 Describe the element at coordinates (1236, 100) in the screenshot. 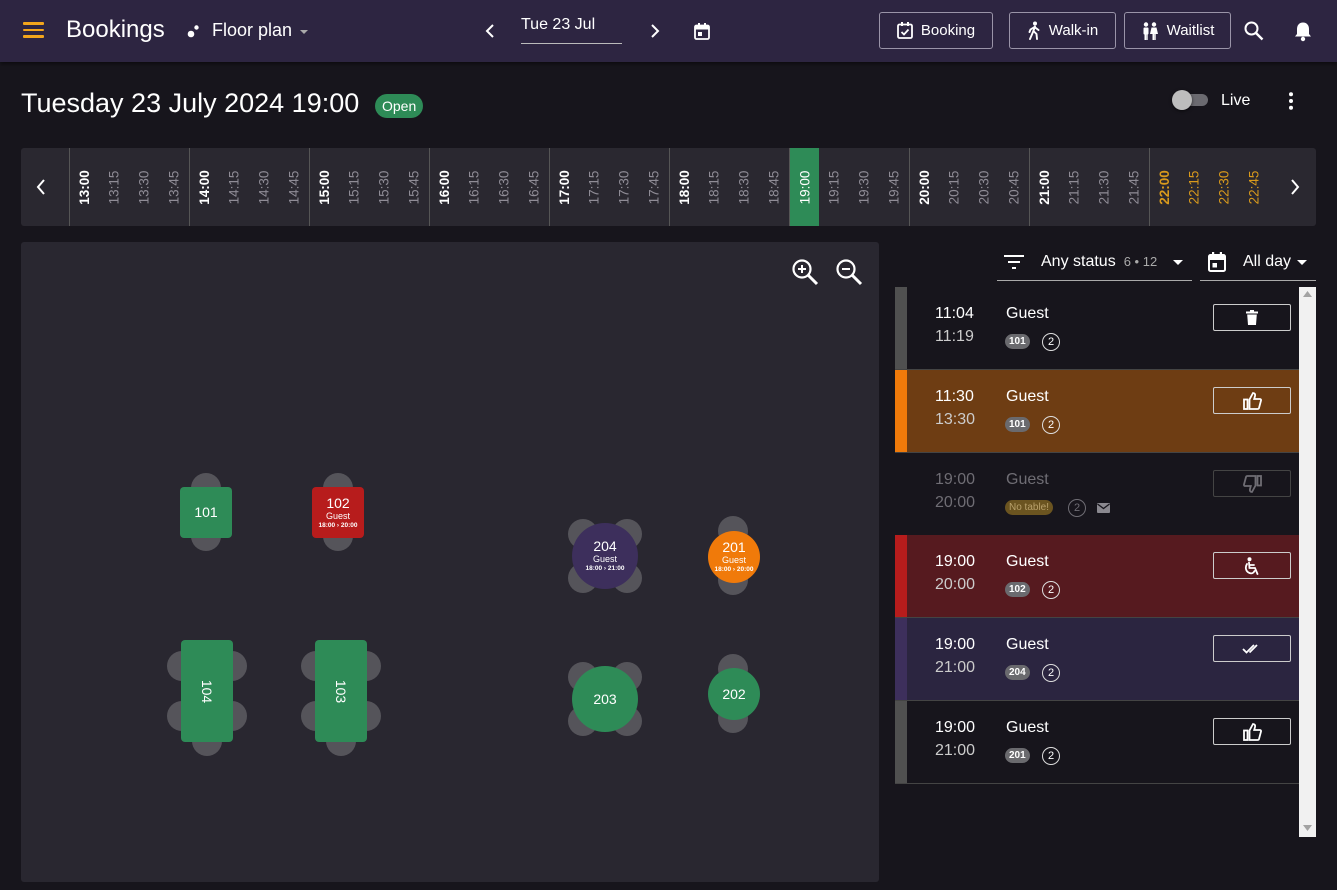

I see `live-label: Live` at that location.